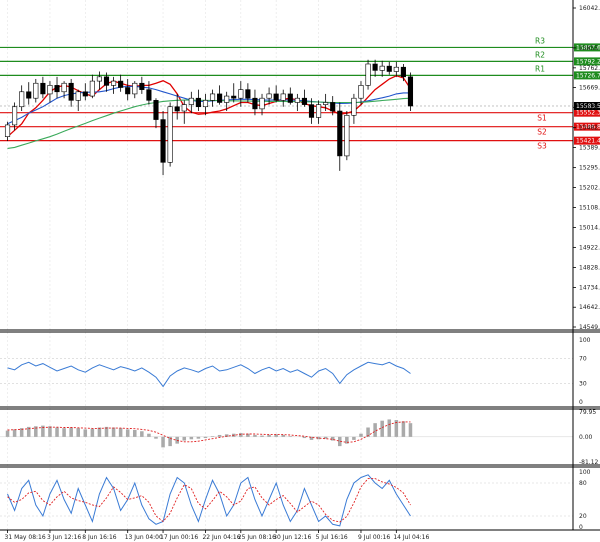 This screenshot has height=542, width=600. I want to click on level-name-s2: S2, so click(542, 132).